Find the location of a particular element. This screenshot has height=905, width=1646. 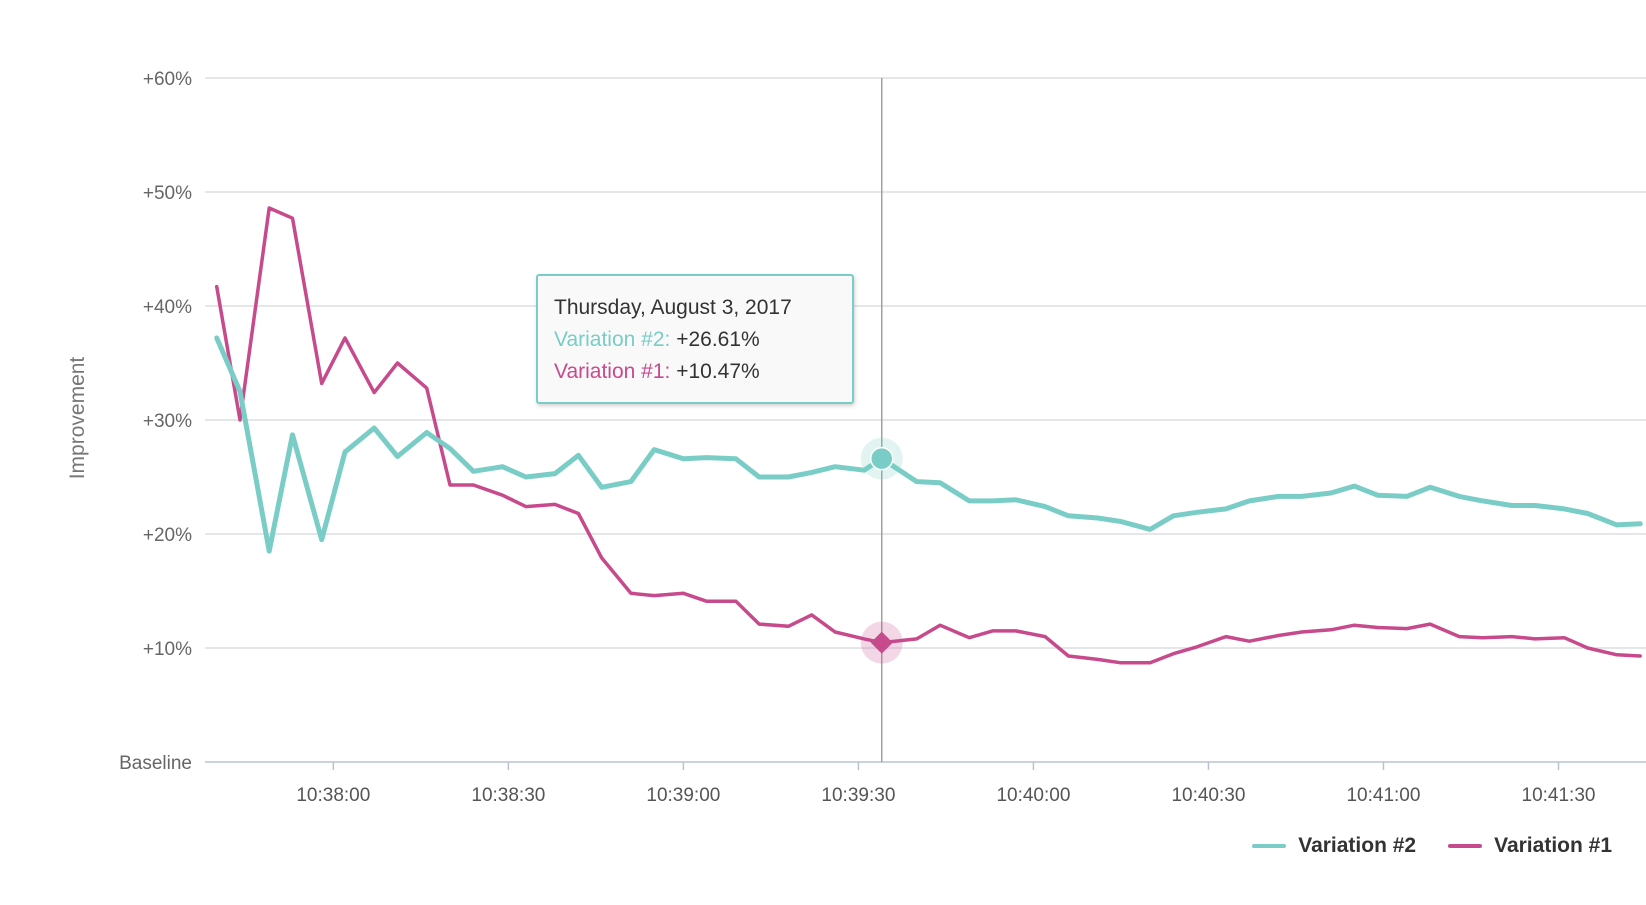

tooltip-value: +26.61% is located at coordinates (718, 339).